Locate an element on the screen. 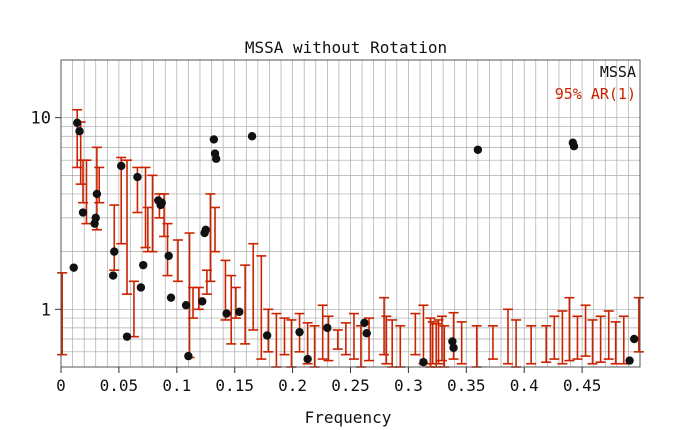  x-tick-label: 0.45 is located at coordinates (582, 385).